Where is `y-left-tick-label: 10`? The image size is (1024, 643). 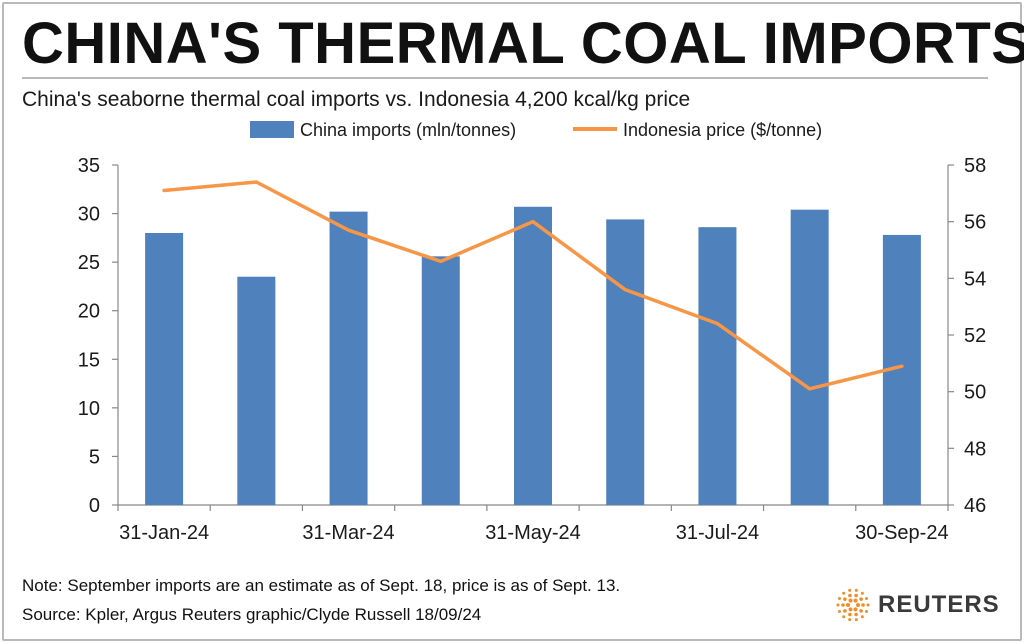 y-left-tick-label: 10 is located at coordinates (89, 409).